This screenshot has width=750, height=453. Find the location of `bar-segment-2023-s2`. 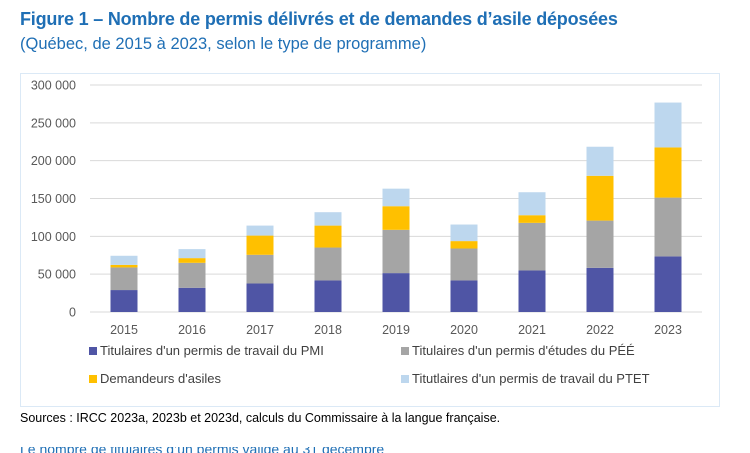

bar-segment-2023-s2 is located at coordinates (668, 172).